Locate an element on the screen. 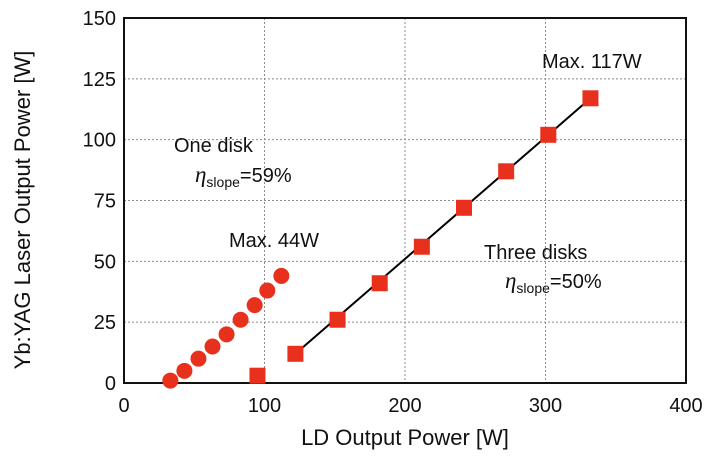 The height and width of the screenshot is (459, 720). x-tick-label: 400 is located at coordinates (685, 406).